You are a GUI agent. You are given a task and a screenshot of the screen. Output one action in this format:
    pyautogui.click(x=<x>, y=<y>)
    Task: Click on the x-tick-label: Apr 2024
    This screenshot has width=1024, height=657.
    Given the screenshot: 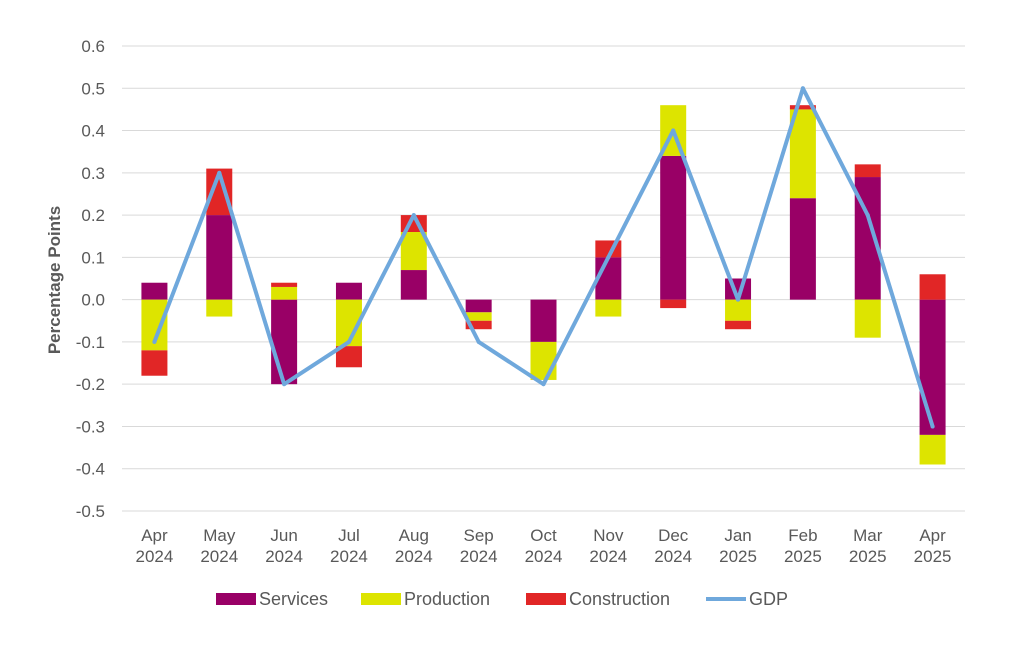 What is the action you would take?
    pyautogui.click(x=155, y=546)
    